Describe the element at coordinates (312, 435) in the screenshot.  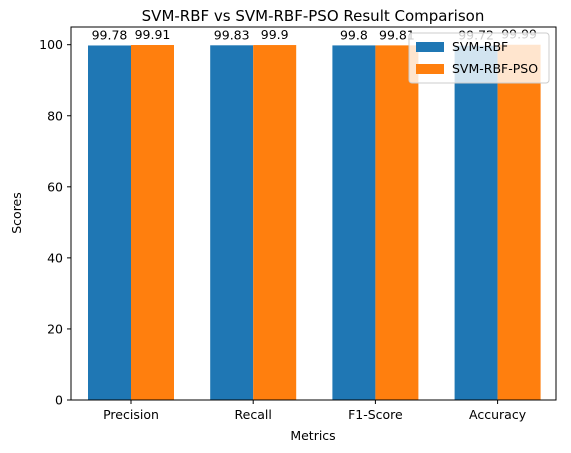
I see `x-axis-title: Metrics` at that location.